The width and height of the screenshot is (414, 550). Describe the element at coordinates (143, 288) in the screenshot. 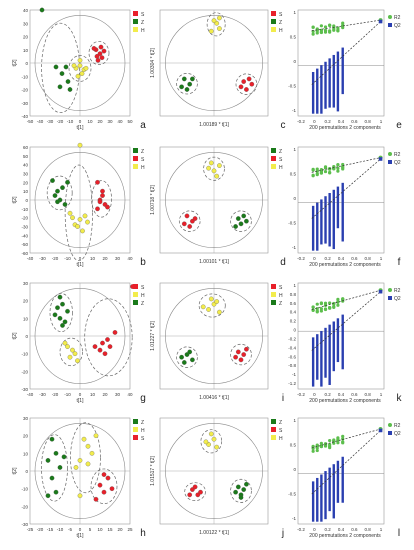

I see `panel-g-legend-label-S: S` at that location.